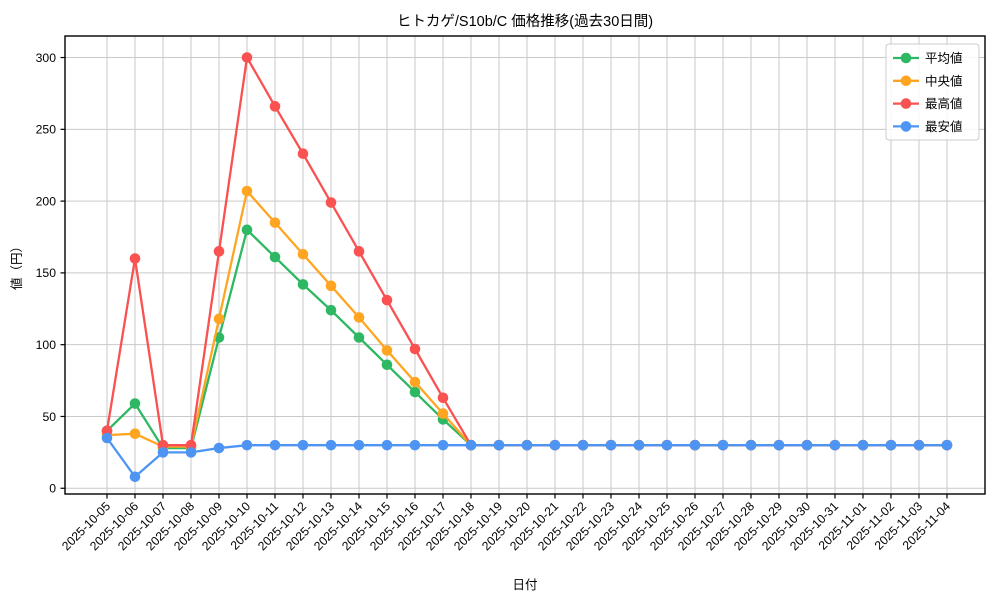 The height and width of the screenshot is (600, 1000). I want to click on legend-item-平均値: 平均値, so click(928, 58).